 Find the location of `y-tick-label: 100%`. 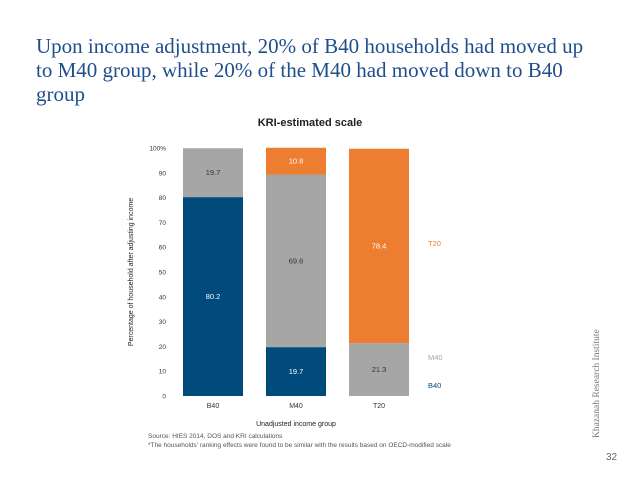

y-tick-label: 100% is located at coordinates (157, 149).